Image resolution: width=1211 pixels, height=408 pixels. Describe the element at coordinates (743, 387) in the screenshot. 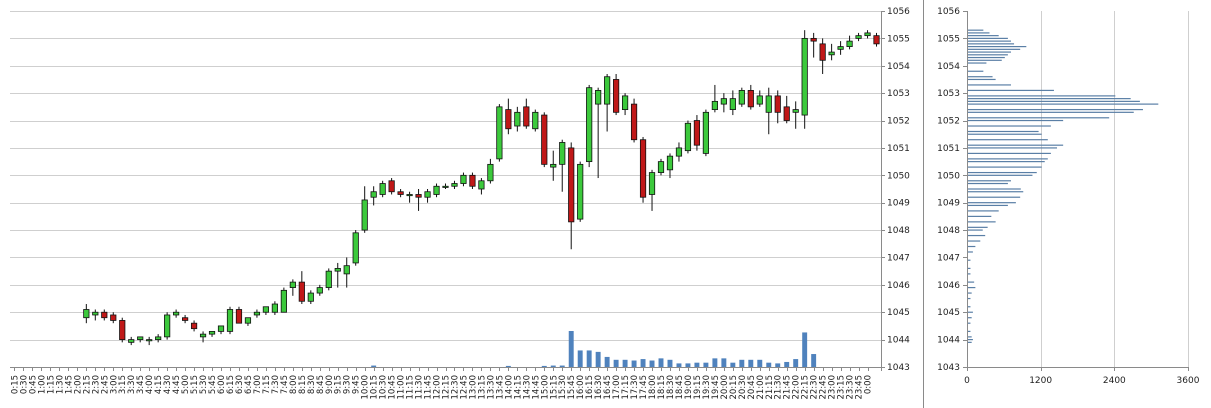

I see `price-x-tick-label: 20:30` at that location.